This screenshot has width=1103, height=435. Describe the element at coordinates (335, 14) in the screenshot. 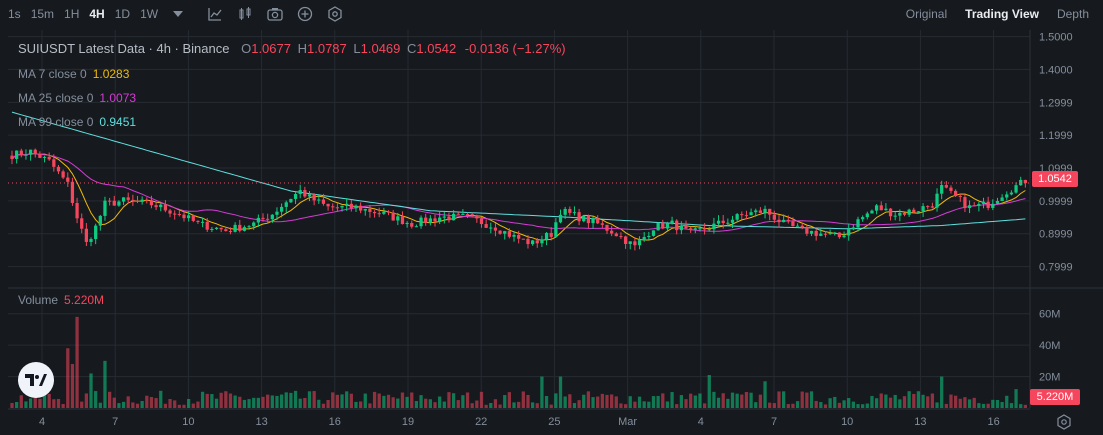

I see `settings-gear-icon` at that location.